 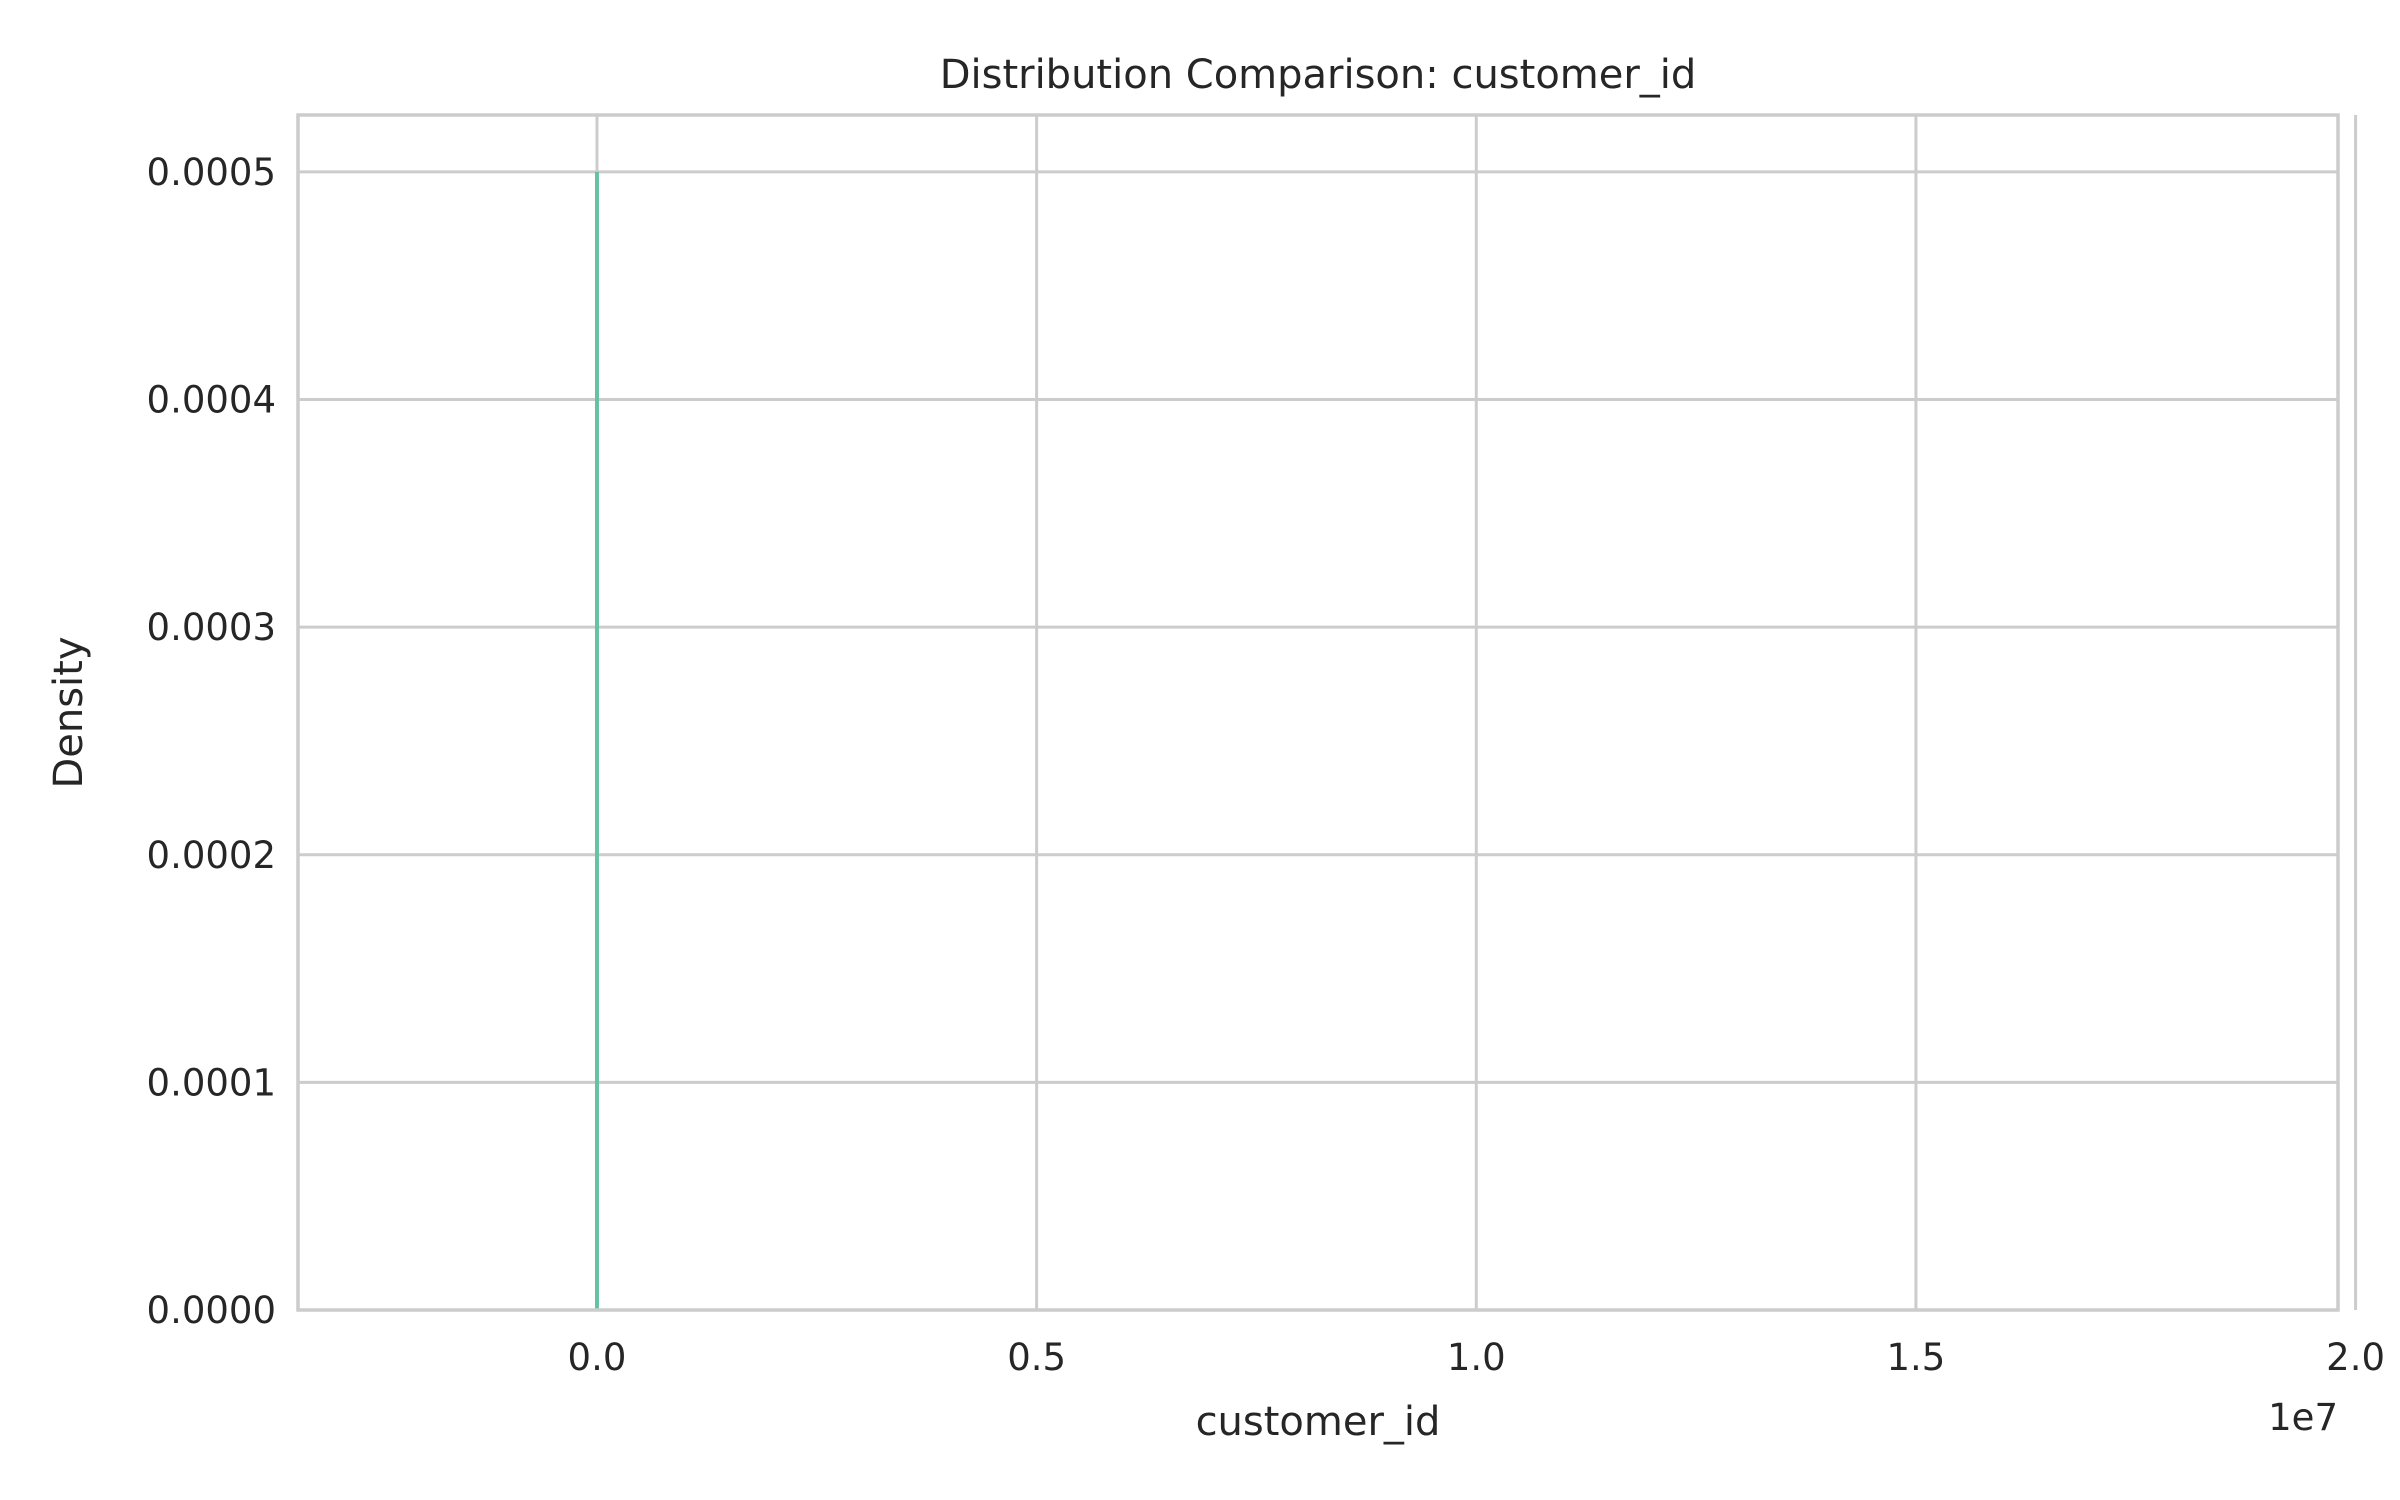 I want to click on x-tick-label: 0.0, so click(x=597, y=1357).